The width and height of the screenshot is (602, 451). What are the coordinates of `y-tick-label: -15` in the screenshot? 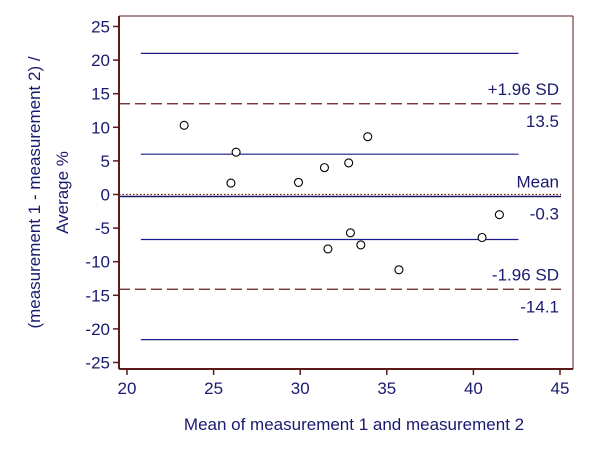 It's located at (97, 295).